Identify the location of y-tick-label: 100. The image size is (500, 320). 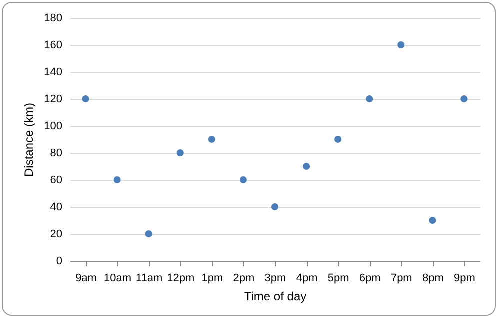
(53, 126).